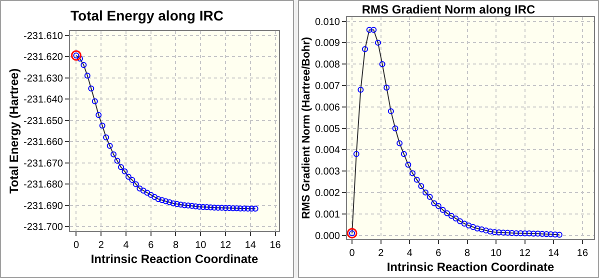 The height and width of the screenshot is (278, 599). I want to click on y-tick-label: -231.610, so click(44, 36).